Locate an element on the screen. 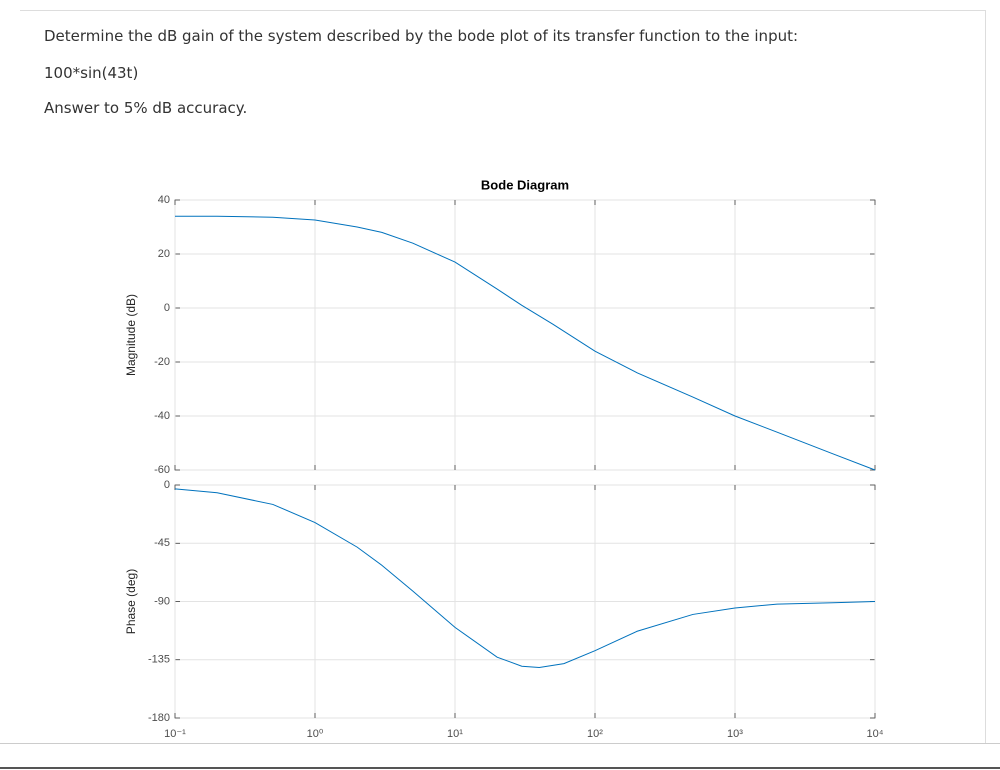 The width and height of the screenshot is (1000, 770). x-tick-label: 10⁴ is located at coordinates (875, 734).